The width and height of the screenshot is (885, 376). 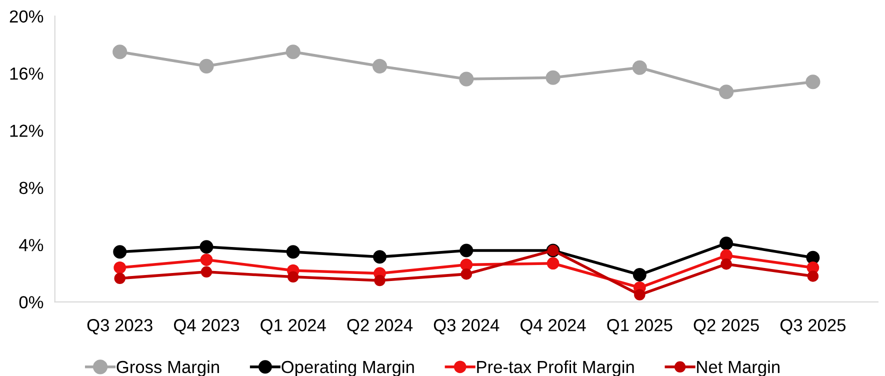 What do you see at coordinates (27, 73) in the screenshot?
I see `y-tick-label: 16%` at bounding box center [27, 73].